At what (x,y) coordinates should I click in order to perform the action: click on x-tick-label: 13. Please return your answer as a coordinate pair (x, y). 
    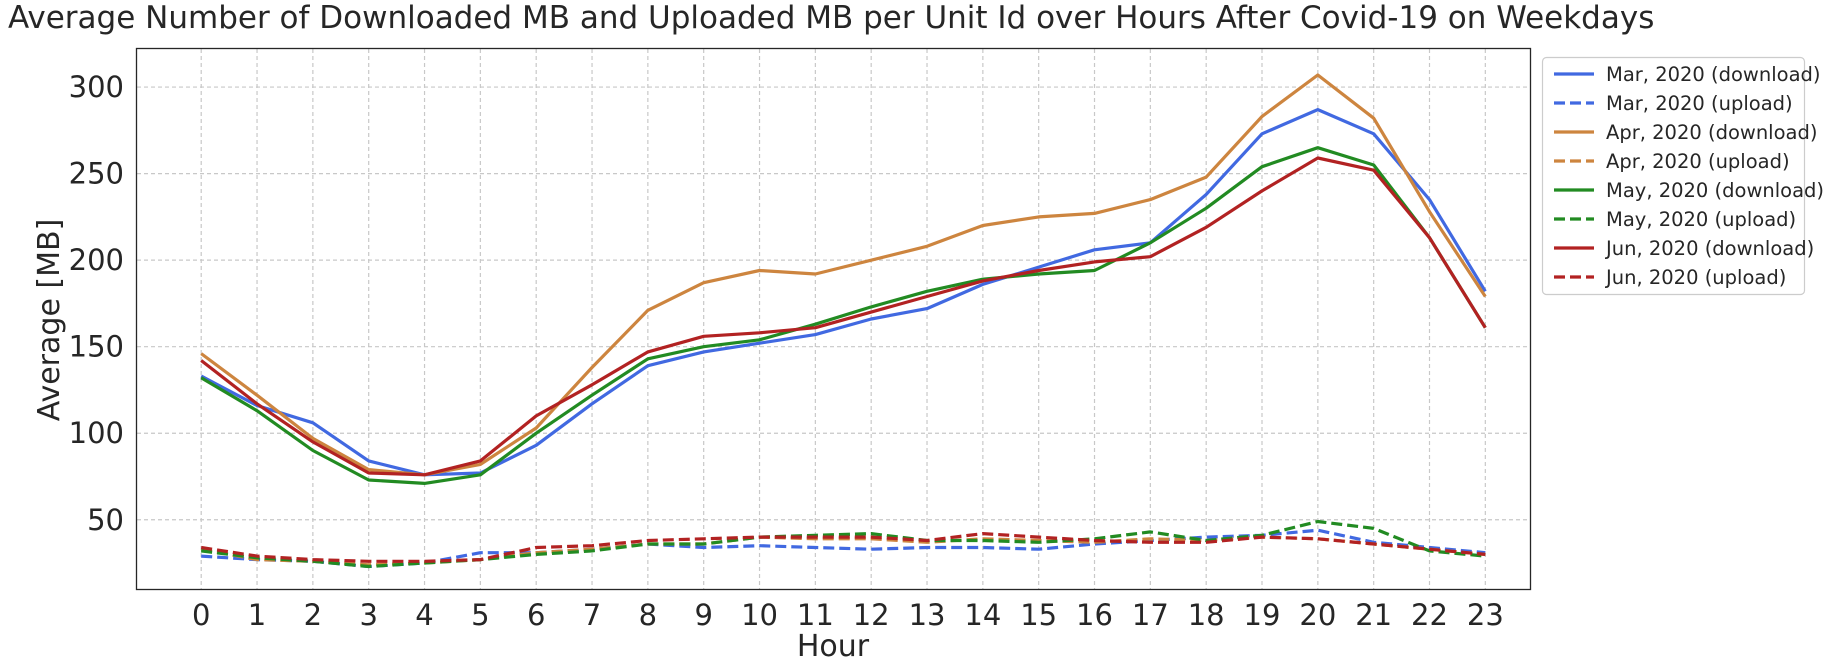
    Looking at the image, I should click on (927, 615).